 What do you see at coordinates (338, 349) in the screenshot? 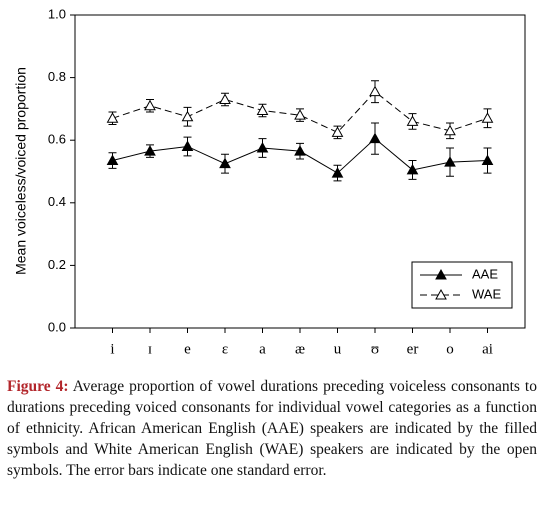
I see `x-tick-label: u` at bounding box center [338, 349].